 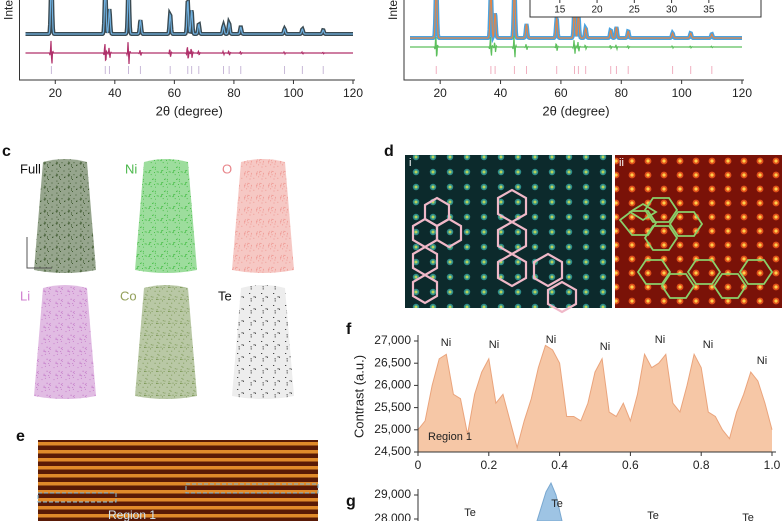 I want to click on image-label: i, so click(x=410, y=163).